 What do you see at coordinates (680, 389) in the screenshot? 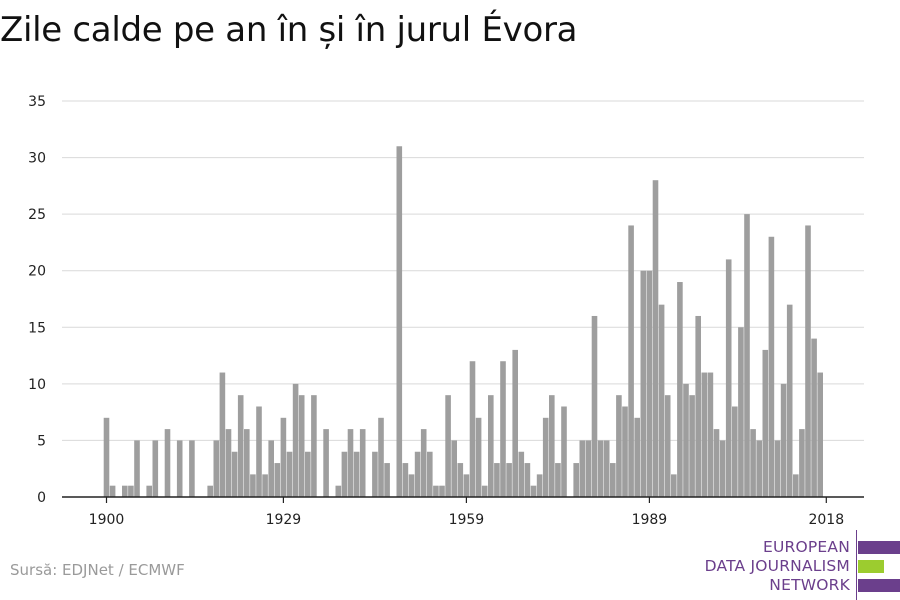
I see `bar-1994` at bounding box center [680, 389].